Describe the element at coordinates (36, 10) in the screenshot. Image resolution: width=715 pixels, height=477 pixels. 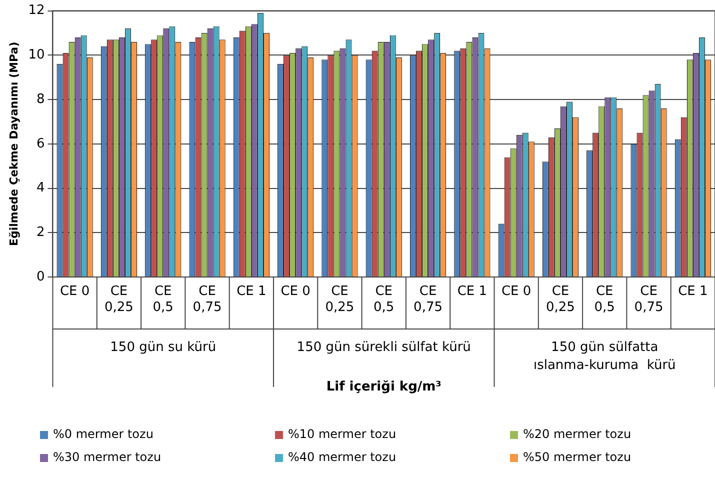
I see `y-tick-label: 12` at that location.